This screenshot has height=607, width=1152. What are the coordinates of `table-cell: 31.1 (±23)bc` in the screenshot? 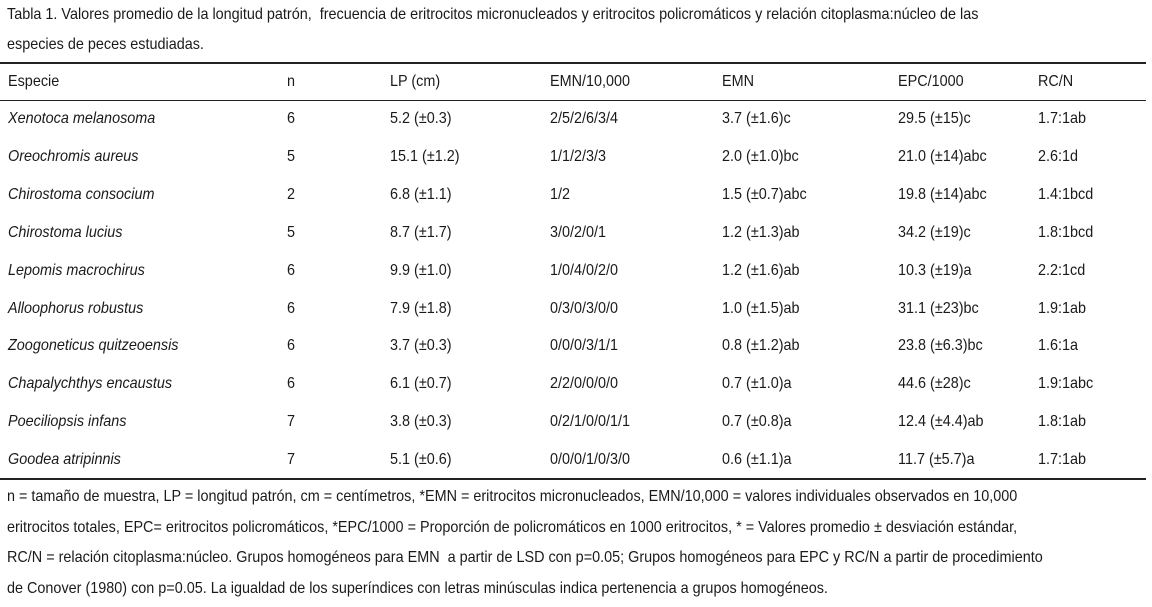 It's located at (938, 308).